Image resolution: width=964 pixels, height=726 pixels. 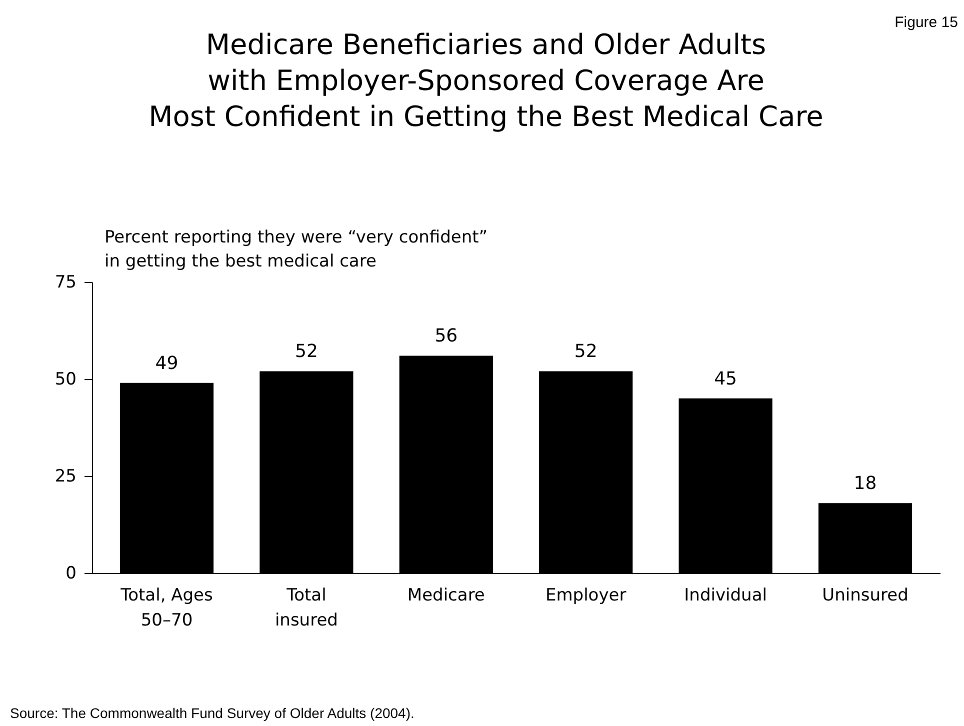 I want to click on x-tick-label: Total, Ages 50–70, so click(x=167, y=608).